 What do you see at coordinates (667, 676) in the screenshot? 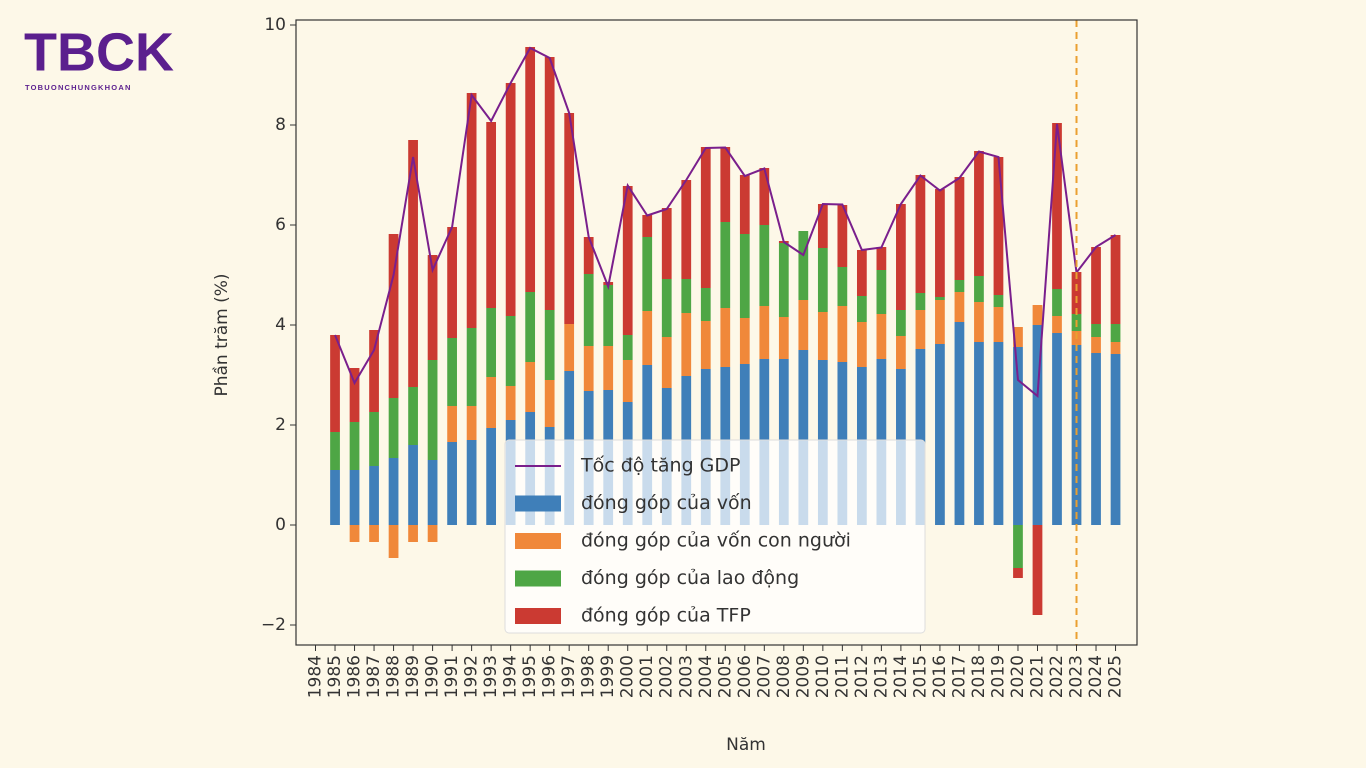
I see `x-tick-label: 2002` at bounding box center [667, 676].